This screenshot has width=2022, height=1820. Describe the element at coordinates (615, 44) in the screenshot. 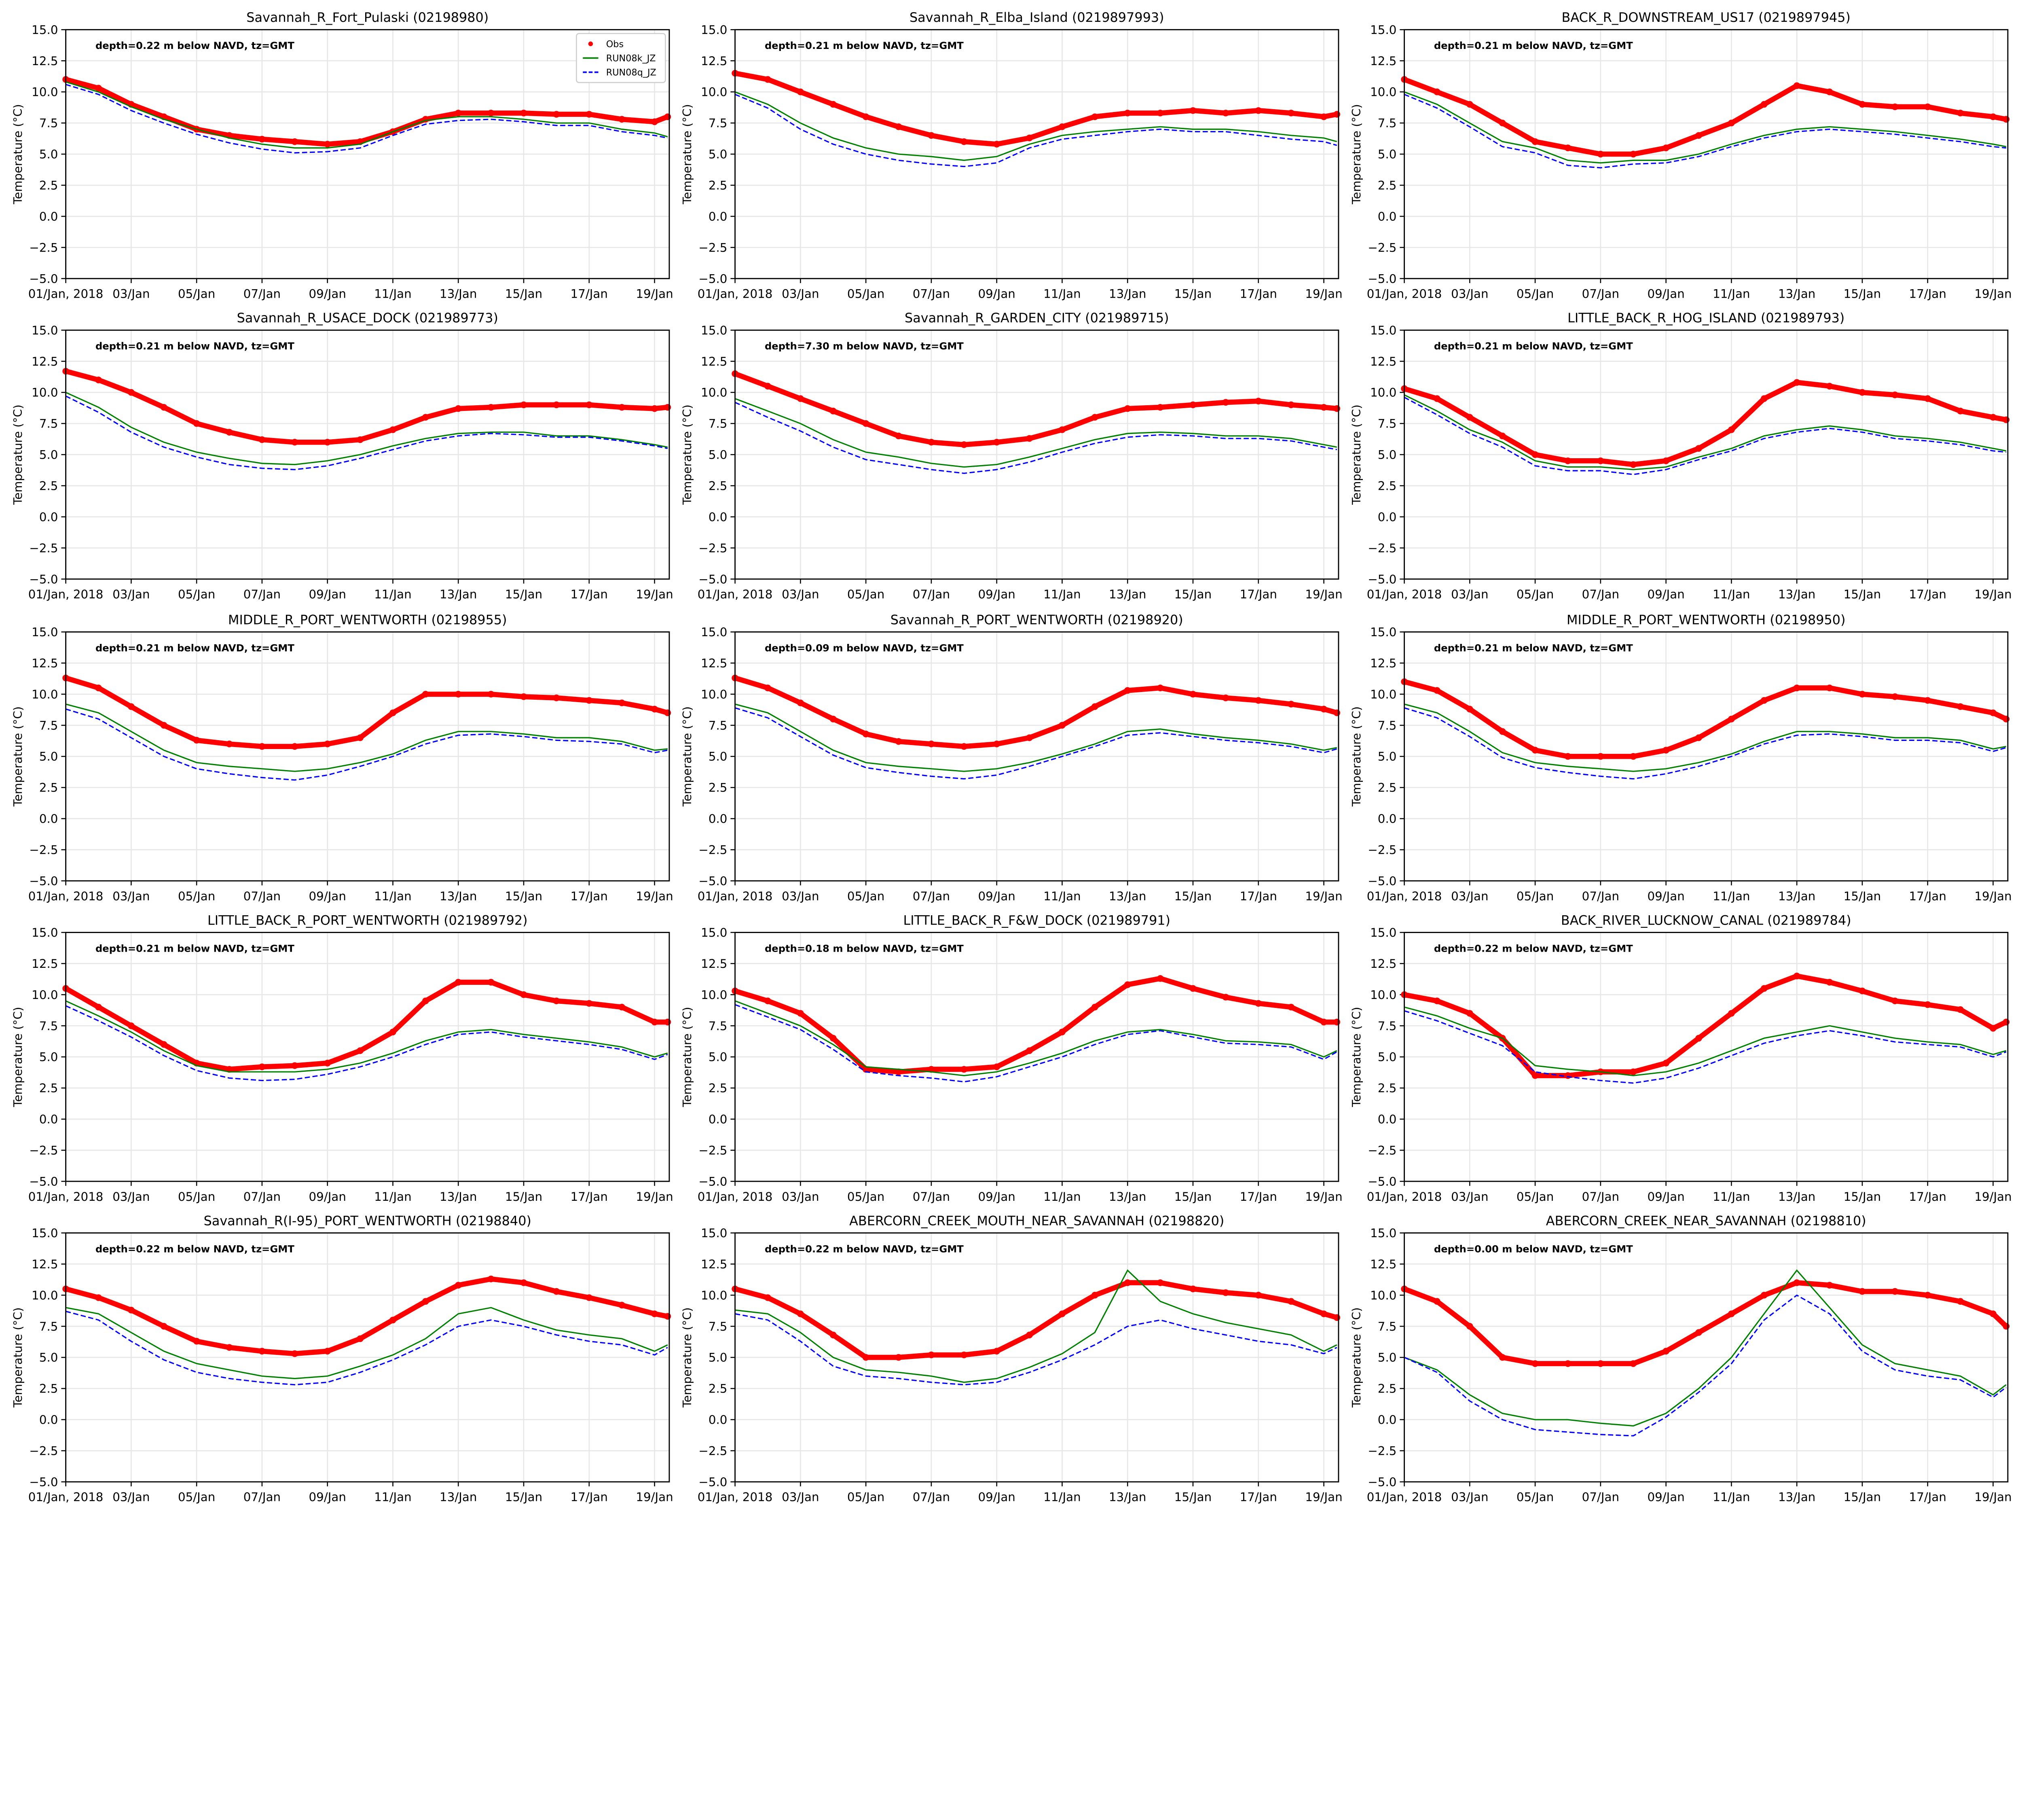

I see `legend-obs-label: Obs` at that location.